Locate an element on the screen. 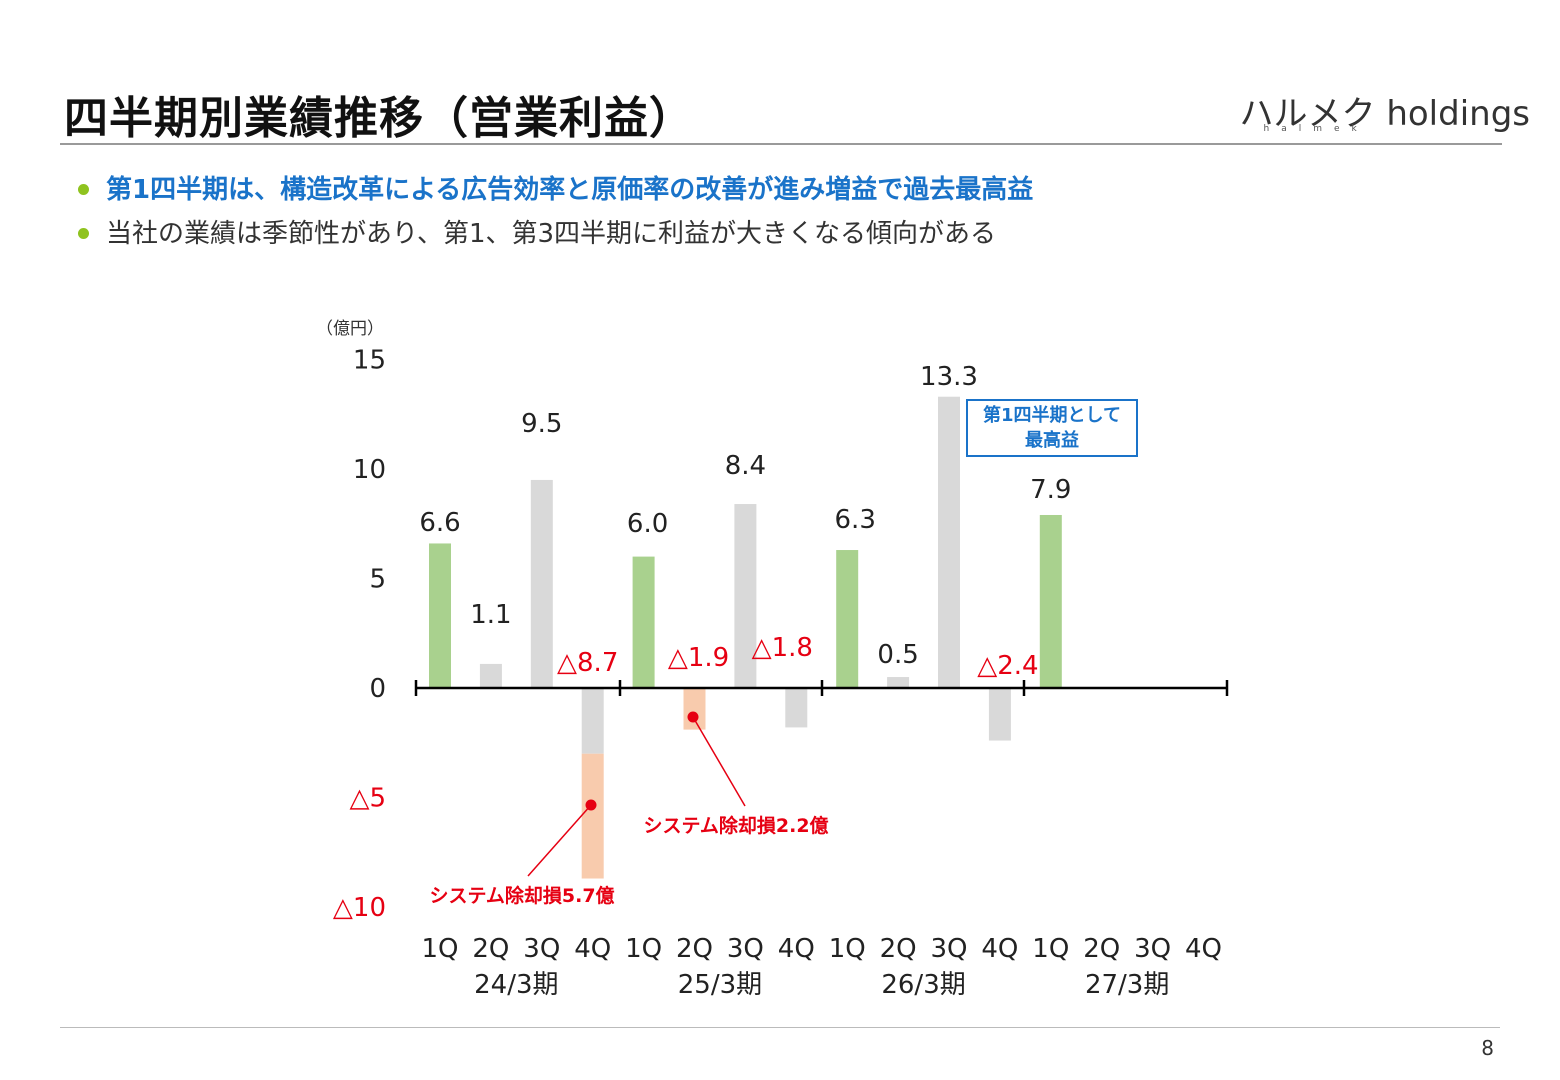 This screenshot has width=1560, height=1080. record-callout-box is located at coordinates (1052, 428).